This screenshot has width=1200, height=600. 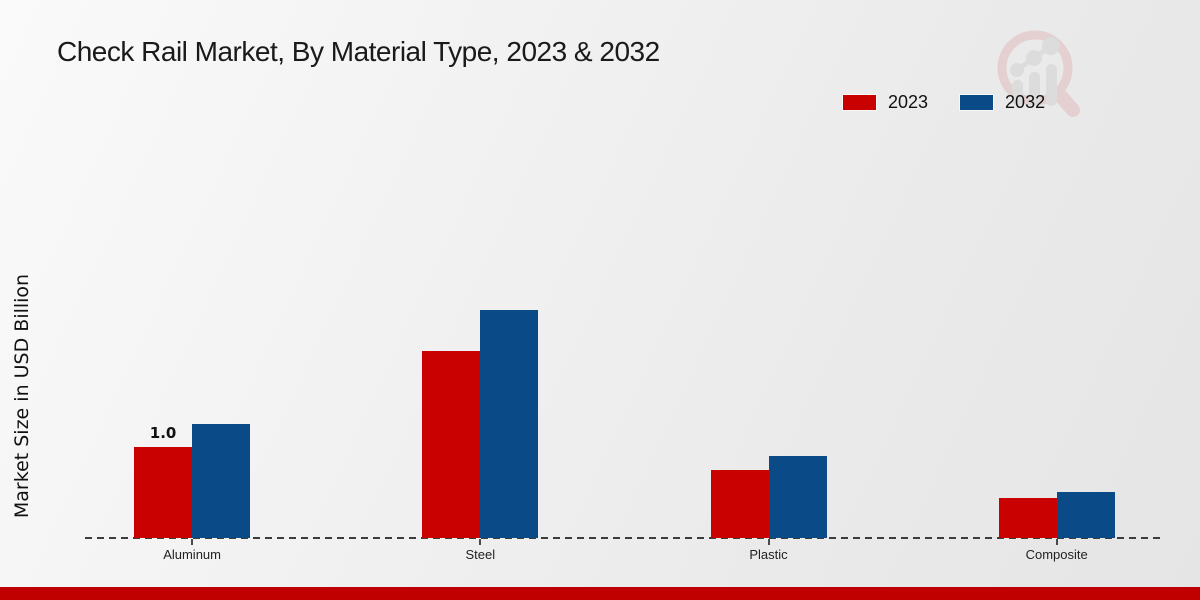 What do you see at coordinates (1025, 102) in the screenshot?
I see `legend-label-2032: 2032` at bounding box center [1025, 102].